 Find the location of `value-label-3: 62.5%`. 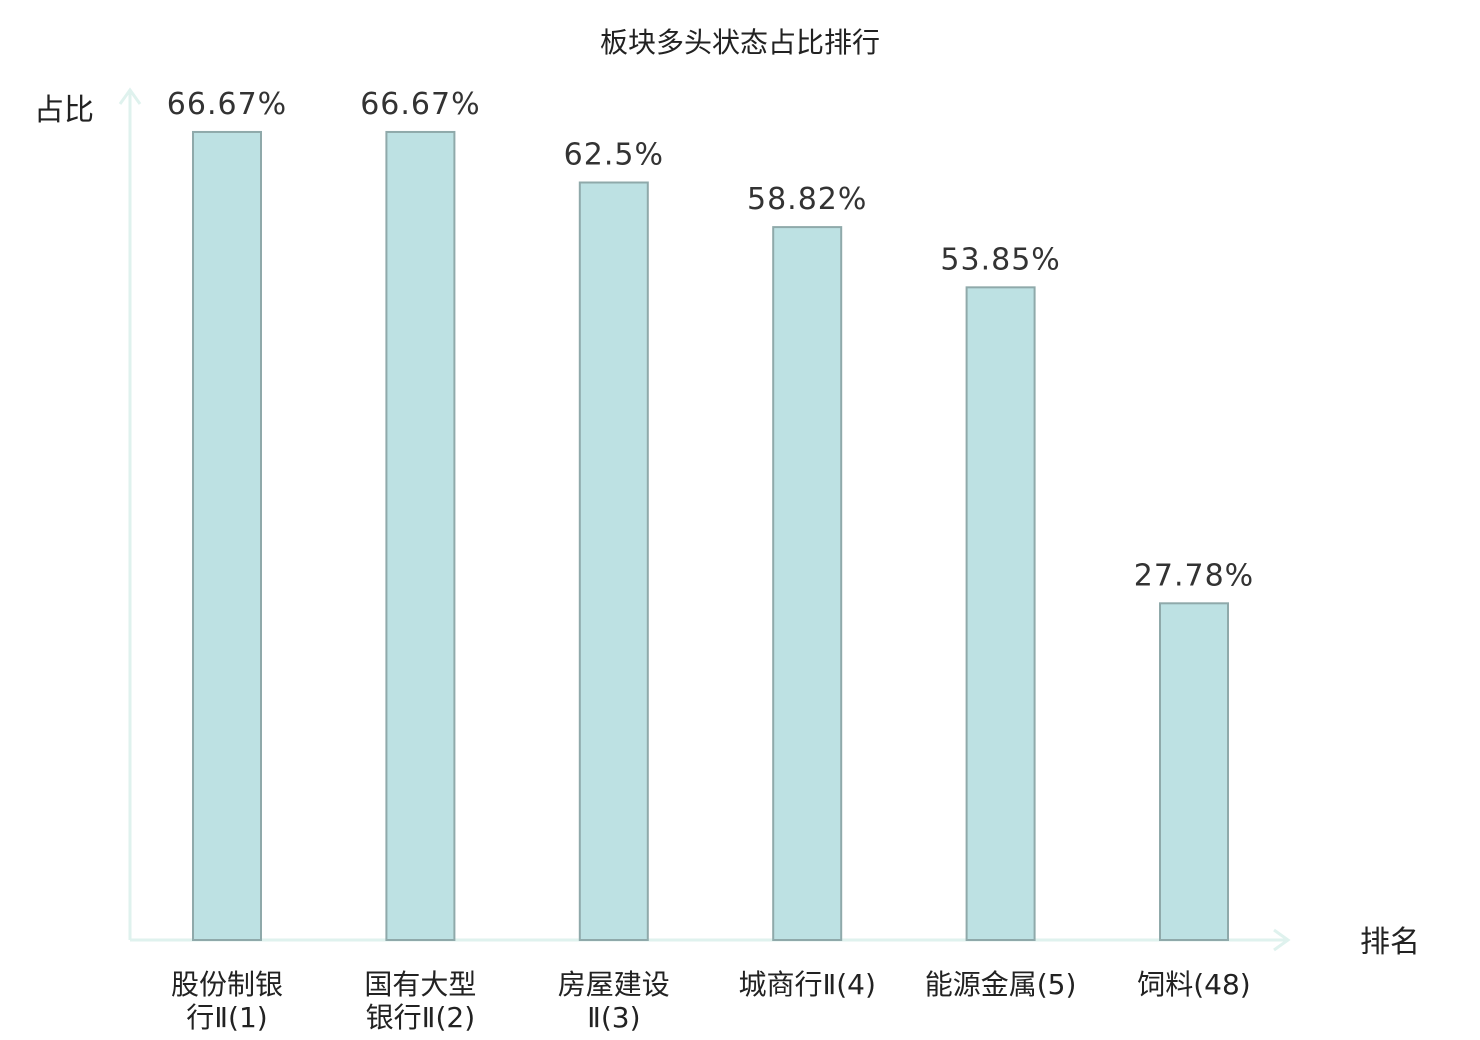

value-label-3: 62.5% is located at coordinates (614, 155).